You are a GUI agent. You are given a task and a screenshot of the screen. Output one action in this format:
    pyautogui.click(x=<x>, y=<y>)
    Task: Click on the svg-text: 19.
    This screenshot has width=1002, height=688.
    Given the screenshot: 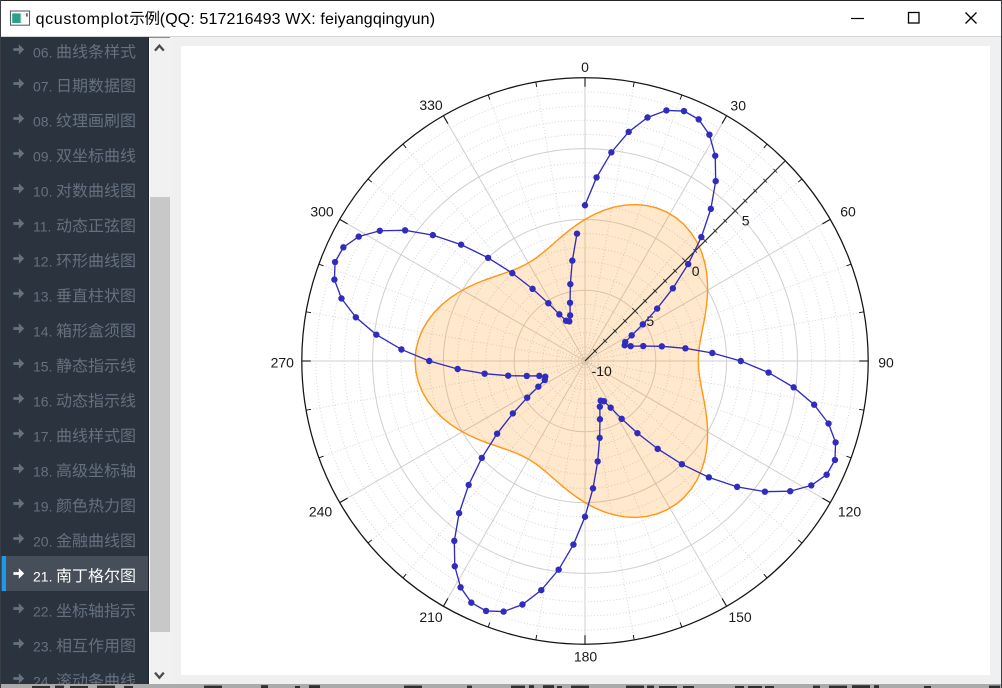 What is the action you would take?
    pyautogui.click(x=42, y=506)
    